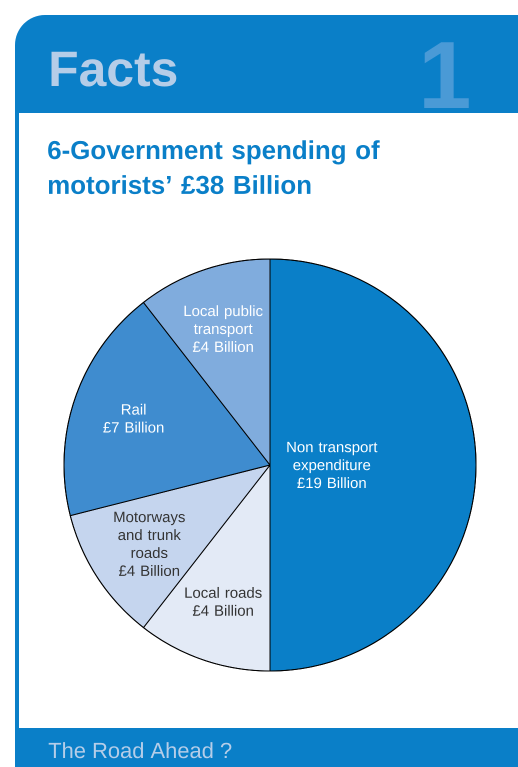 The image size is (518, 767). I want to click on chart-title: 6-Government spending of motorists’ £38 Billion, so click(214, 167).